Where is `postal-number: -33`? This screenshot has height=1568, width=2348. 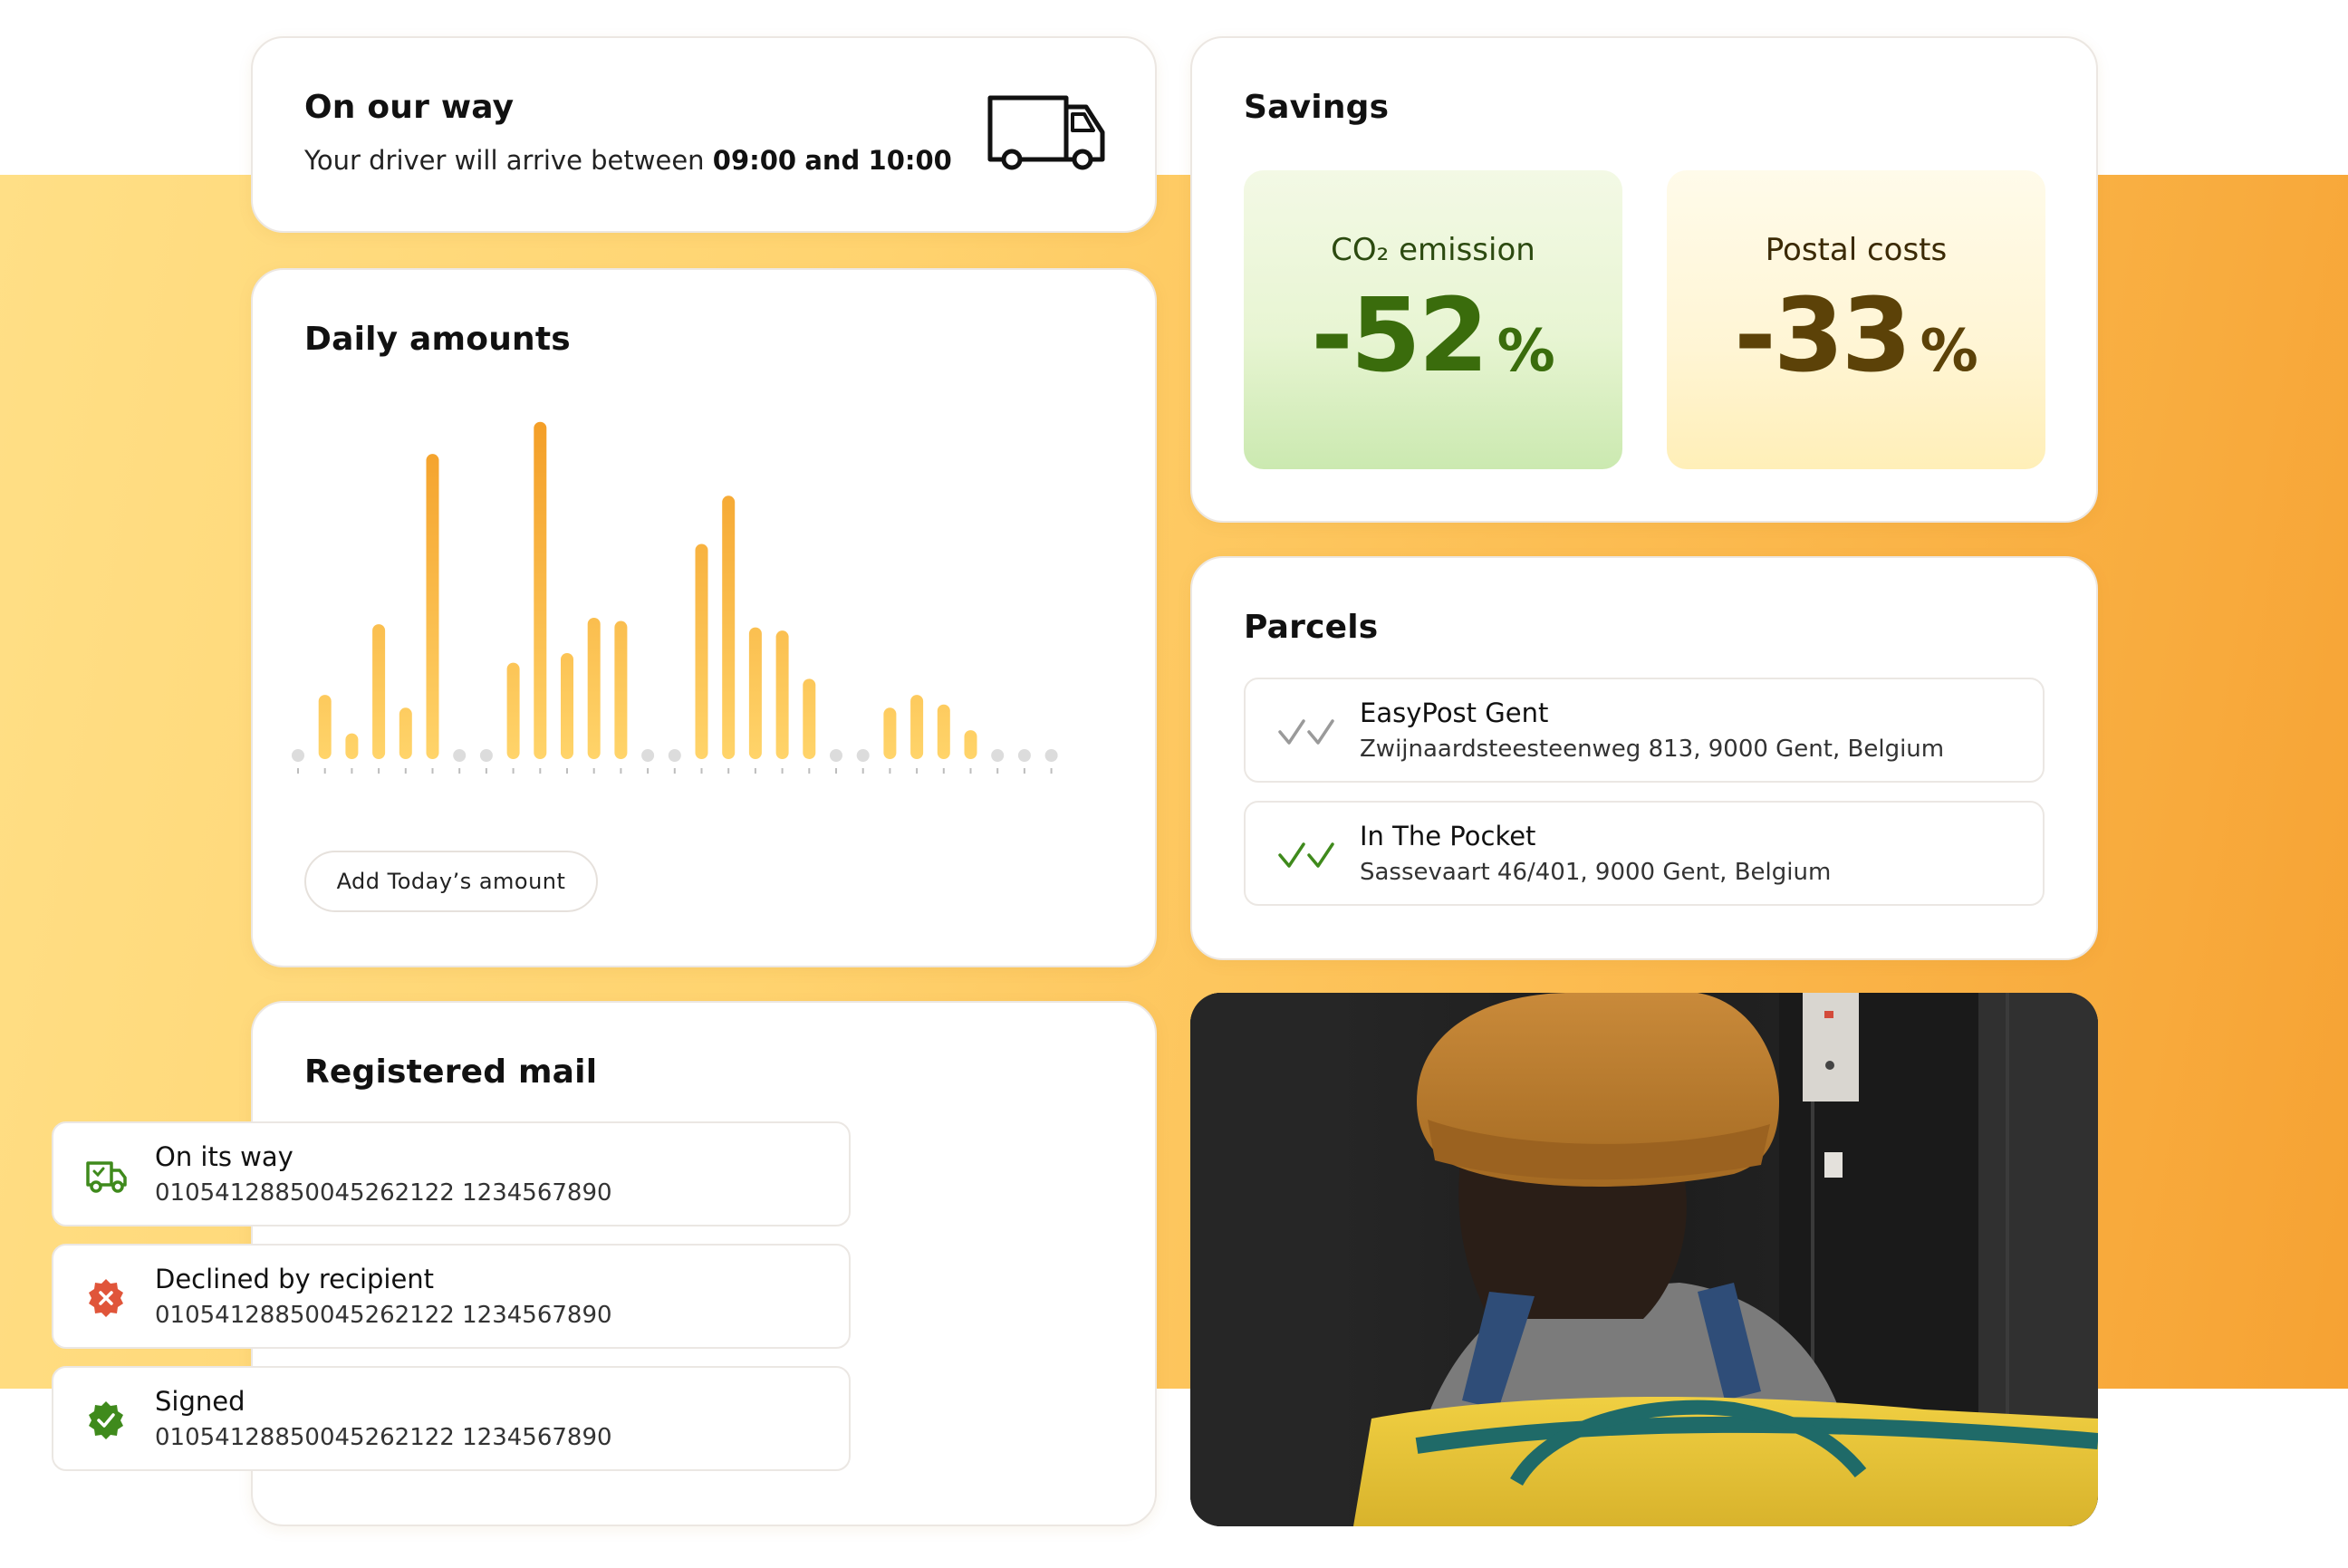
postal-number: -33 is located at coordinates (1822, 336).